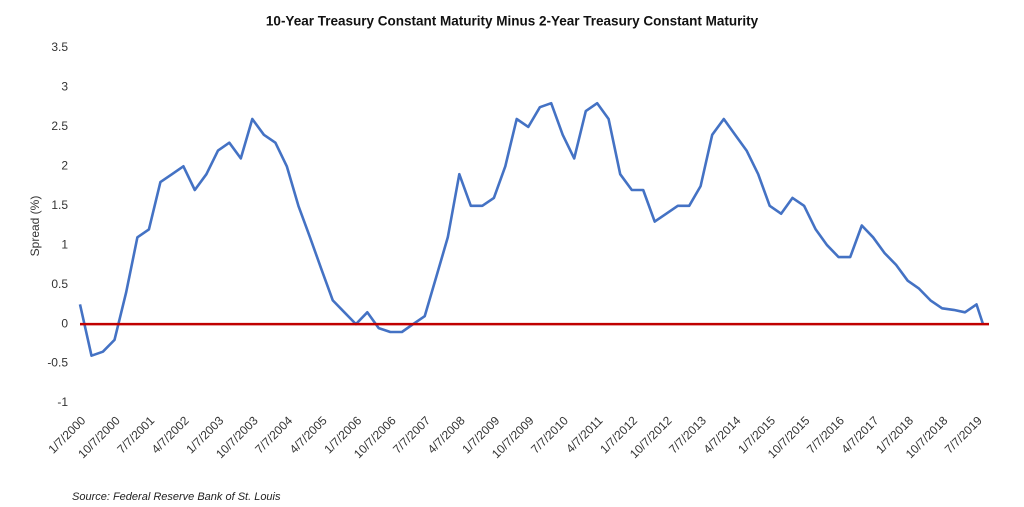 The image size is (1024, 507). Describe the element at coordinates (57, 363) in the screenshot. I see `y-tick-label: -0.5` at that location.